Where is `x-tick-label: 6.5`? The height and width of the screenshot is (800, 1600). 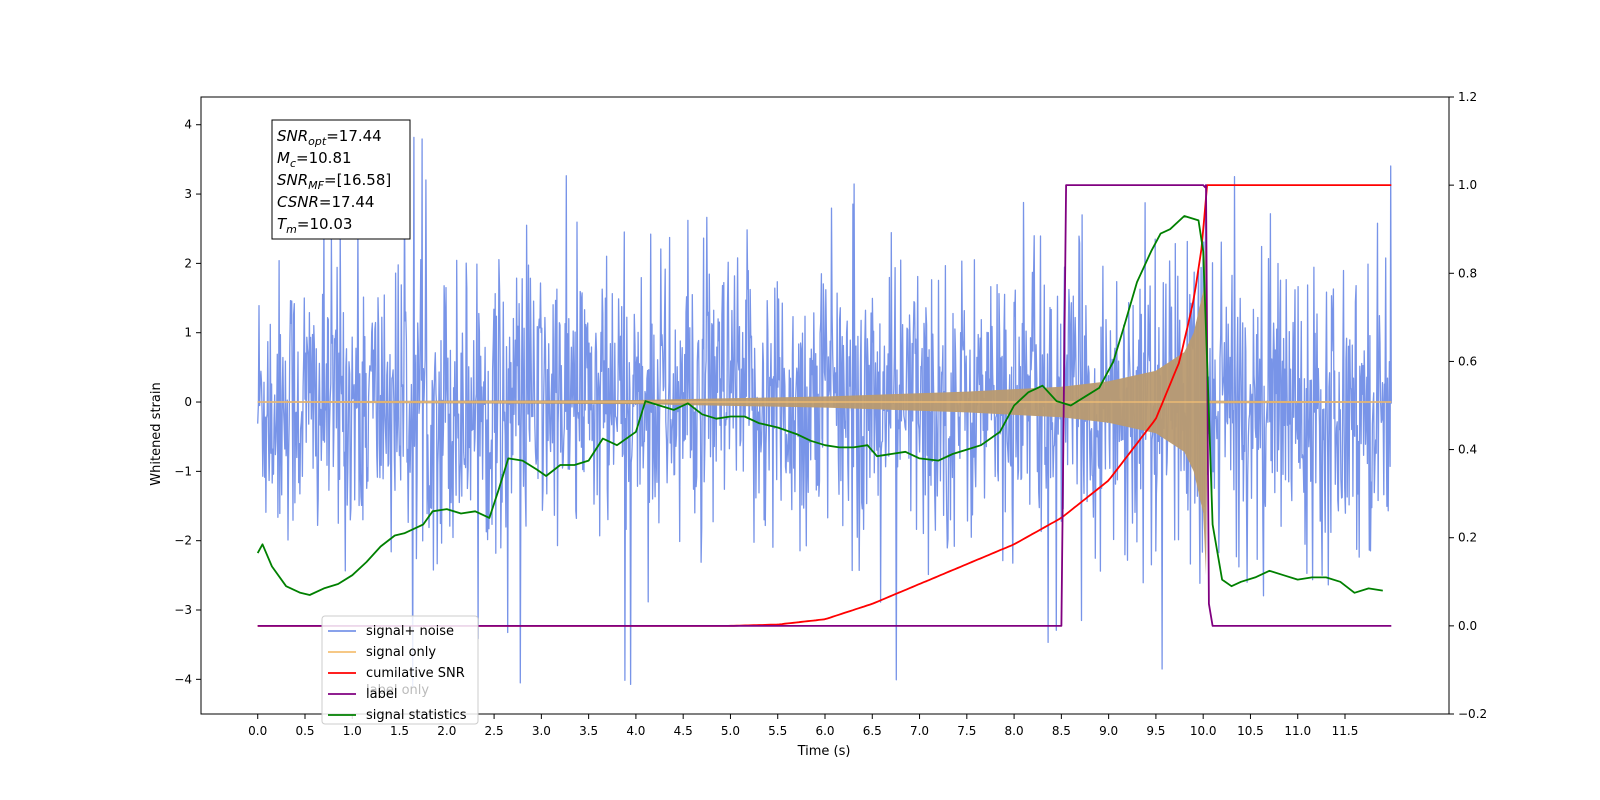 x-tick-label: 6.5 is located at coordinates (872, 731).